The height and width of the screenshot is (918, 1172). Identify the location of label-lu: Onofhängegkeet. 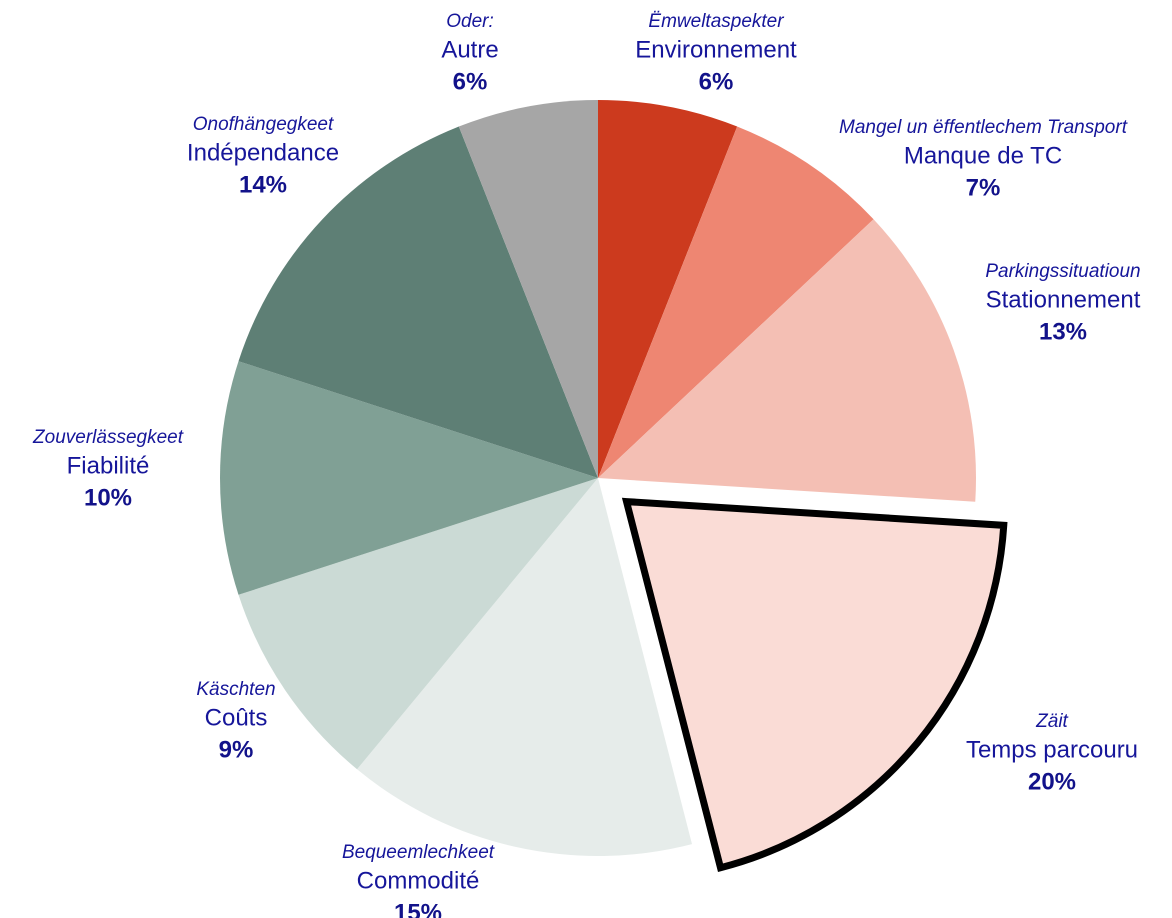
(263, 124).